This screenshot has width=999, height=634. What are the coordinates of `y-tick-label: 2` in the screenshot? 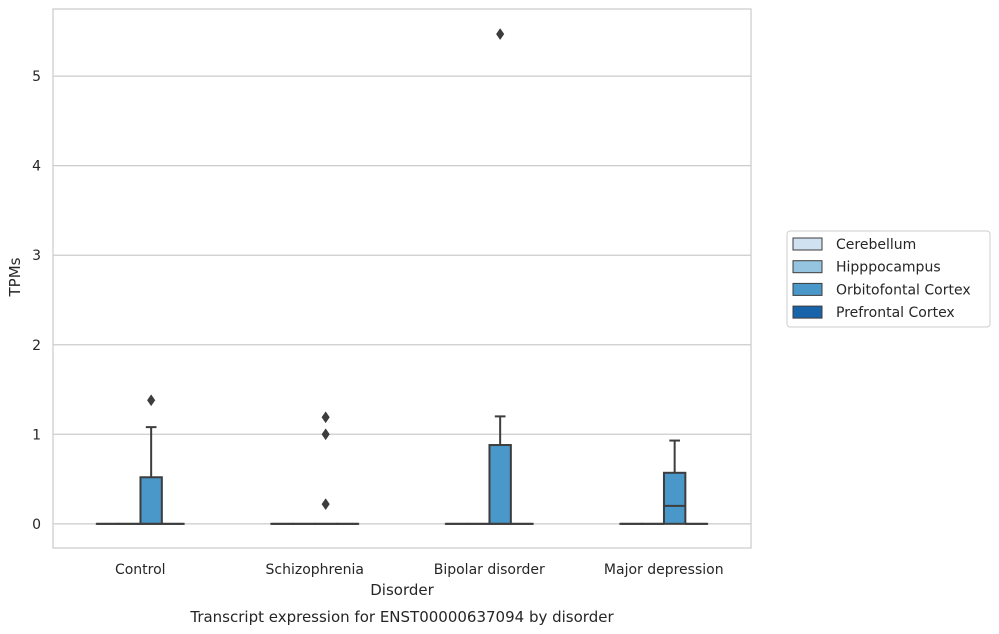 It's located at (36, 346).